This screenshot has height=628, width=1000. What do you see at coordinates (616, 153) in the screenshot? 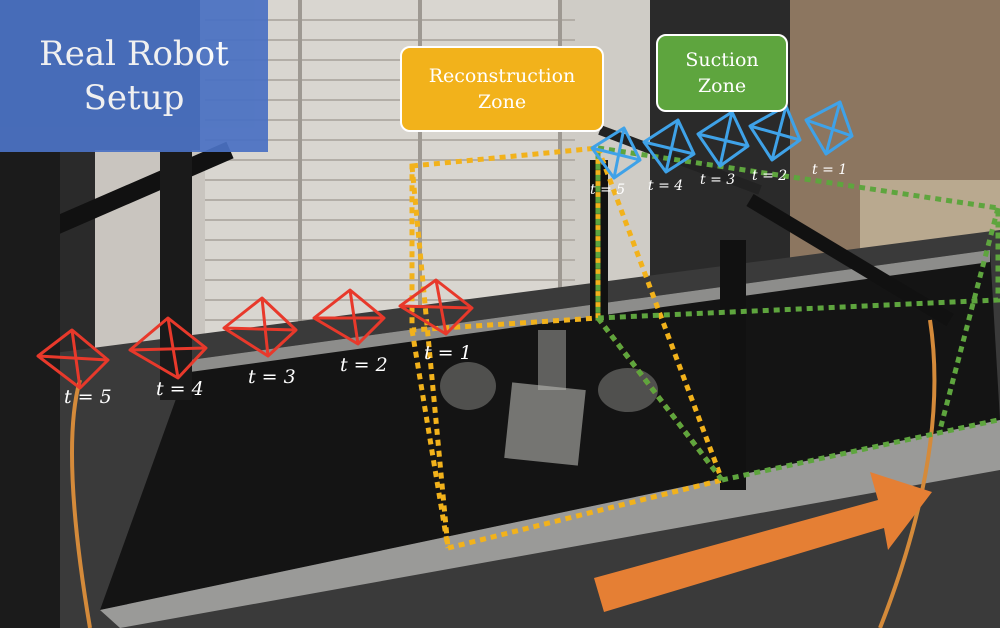
I see `blue-camera-t5` at bounding box center [616, 153].